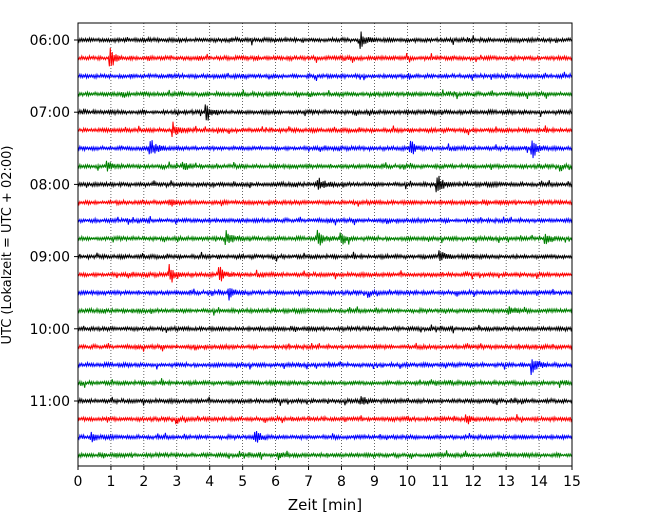 The width and height of the screenshot is (650, 520). Describe the element at coordinates (78, 482) in the screenshot. I see `x-tick-label: 0` at that location.